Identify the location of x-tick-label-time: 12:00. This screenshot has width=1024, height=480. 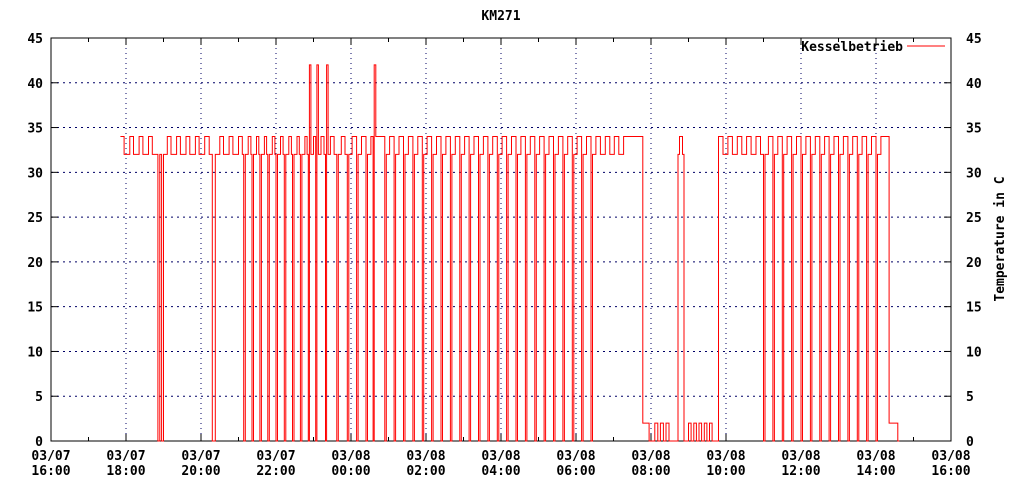
(800, 471).